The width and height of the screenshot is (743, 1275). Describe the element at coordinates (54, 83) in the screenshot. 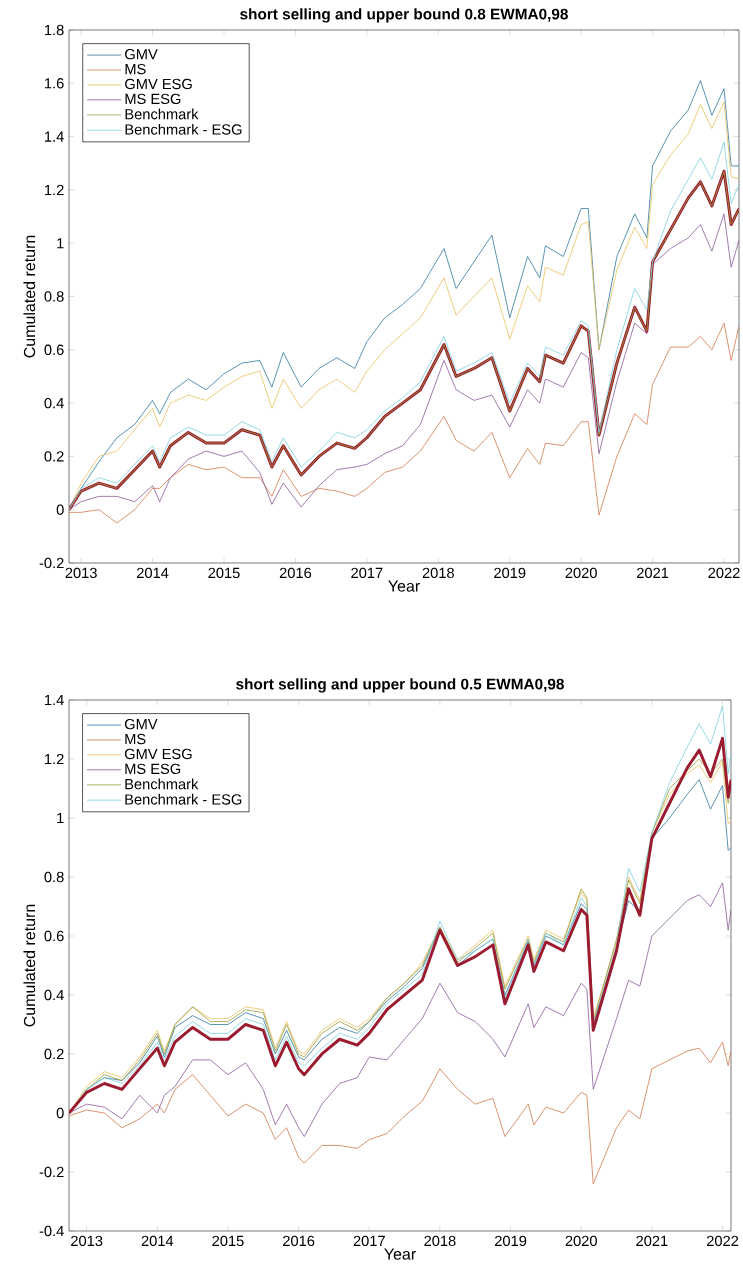

I see `y-tick-label: 1.6` at that location.